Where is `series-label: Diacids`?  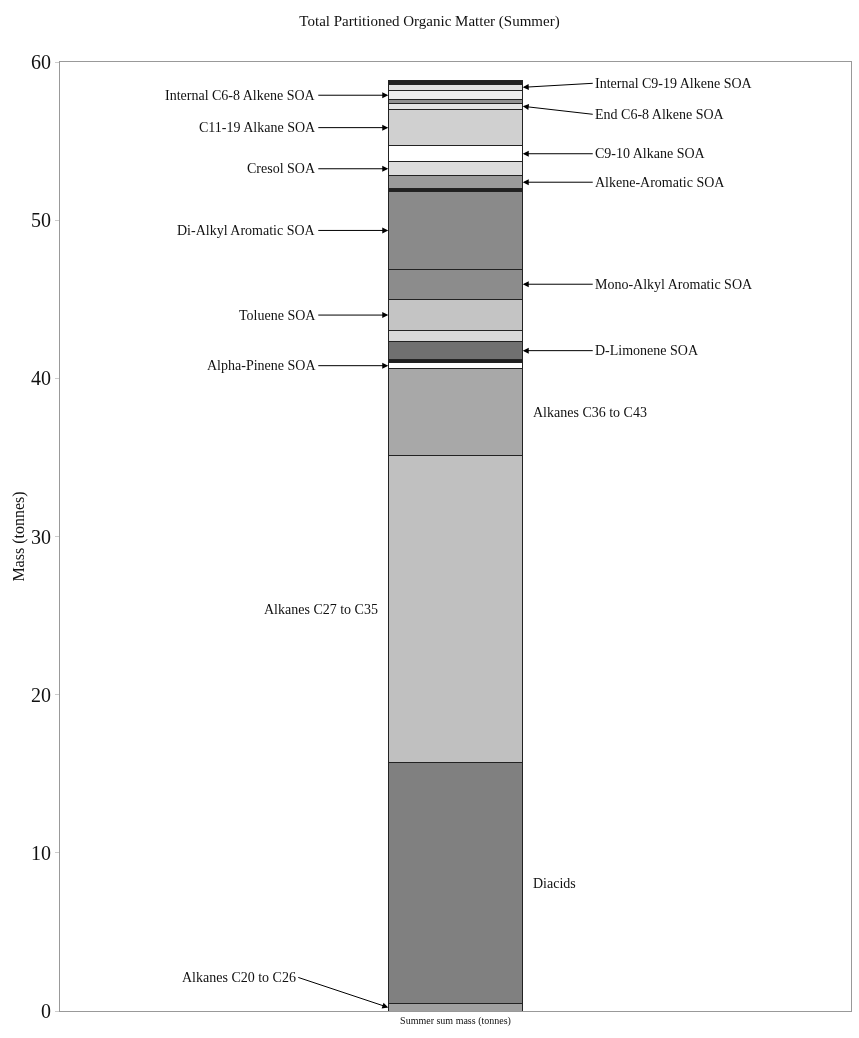 series-label: Diacids is located at coordinates (554, 883).